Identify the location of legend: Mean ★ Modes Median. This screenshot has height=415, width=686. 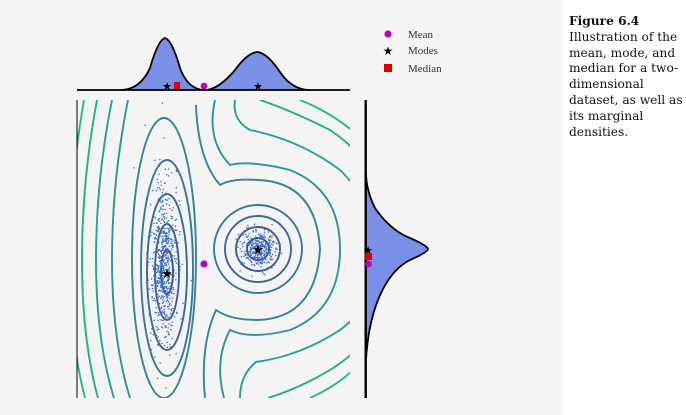
(412, 52).